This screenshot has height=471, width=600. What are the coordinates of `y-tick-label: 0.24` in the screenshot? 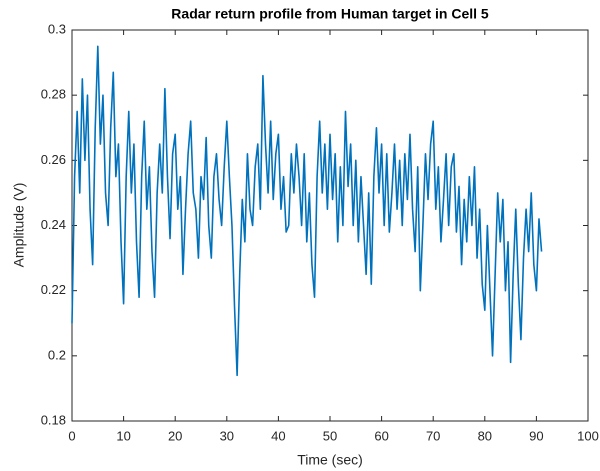 It's located at (53, 224).